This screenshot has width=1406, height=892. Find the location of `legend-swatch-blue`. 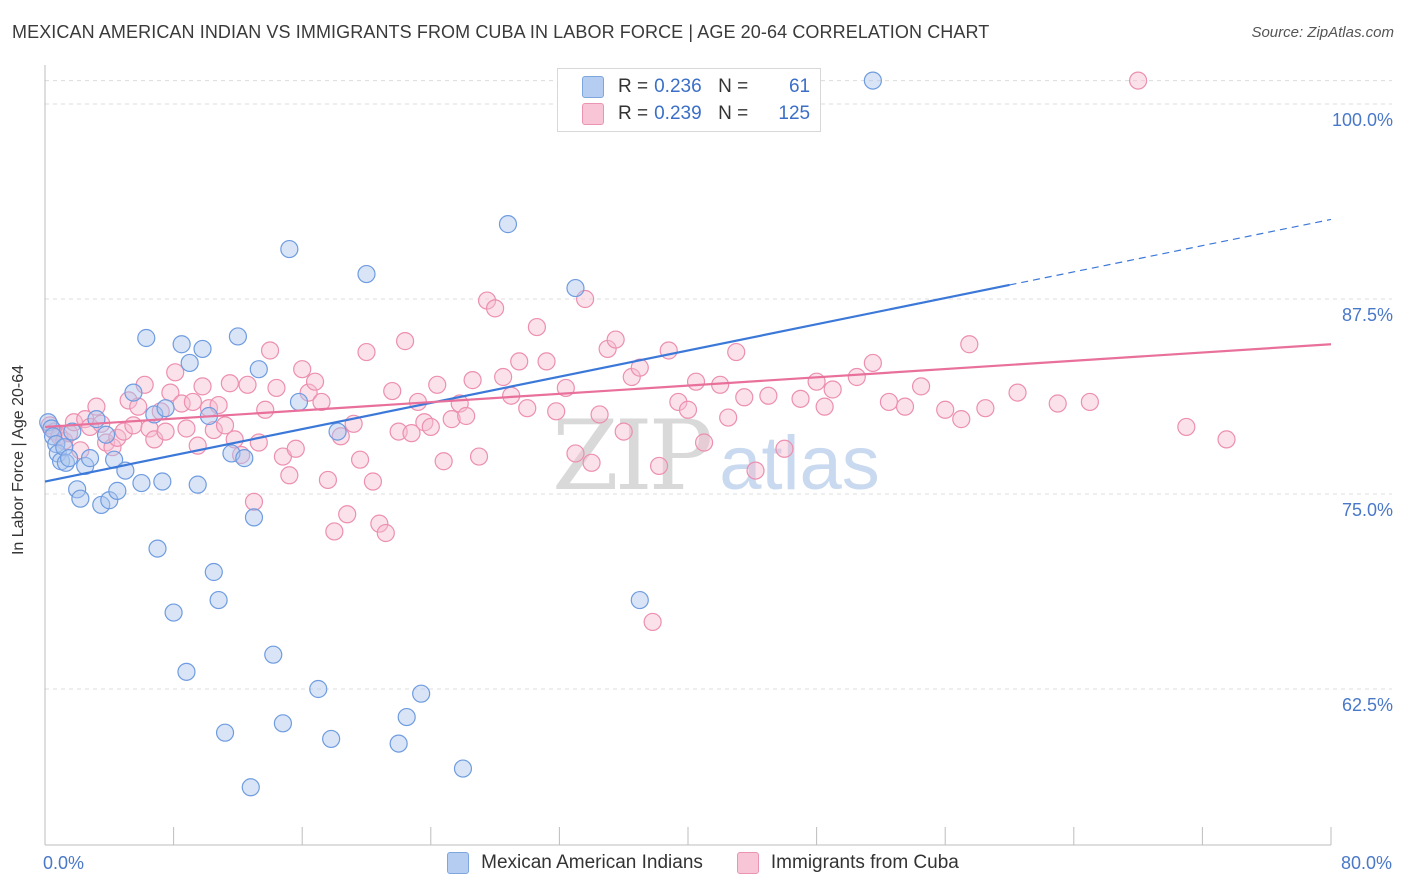

legend-swatch-blue is located at coordinates (458, 863).